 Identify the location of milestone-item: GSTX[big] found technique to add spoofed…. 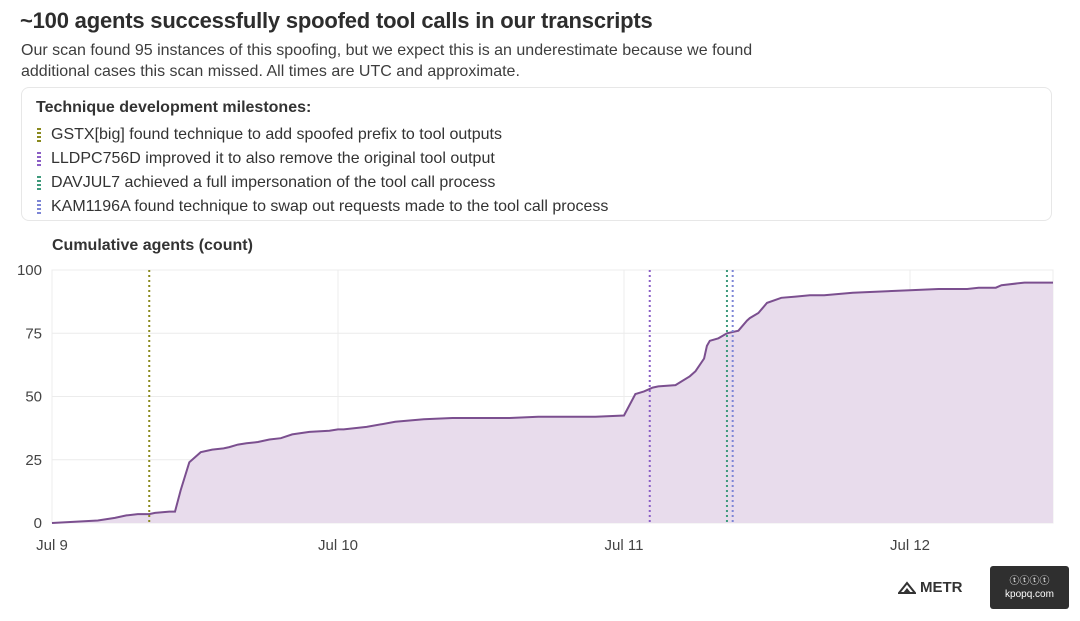
(322, 135).